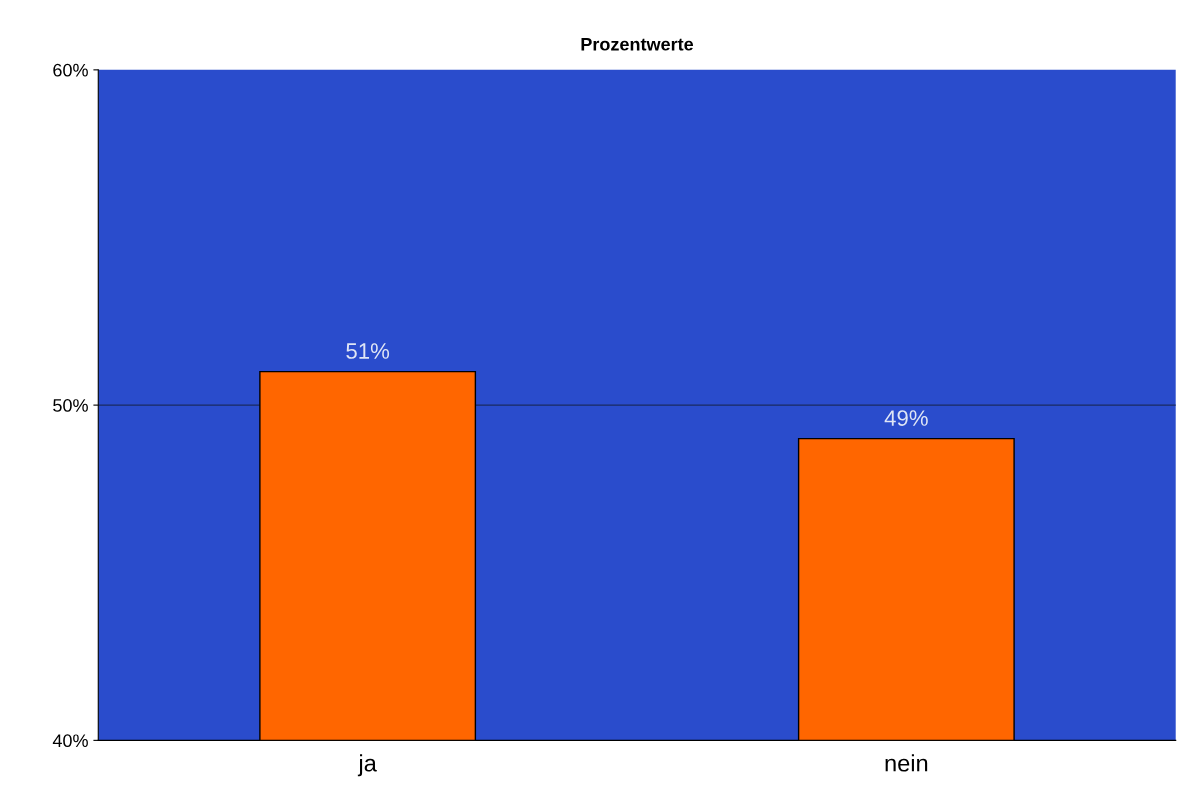 Image resolution: width=1184 pixels, height=803 pixels. I want to click on data-label: 51%, so click(368, 351).